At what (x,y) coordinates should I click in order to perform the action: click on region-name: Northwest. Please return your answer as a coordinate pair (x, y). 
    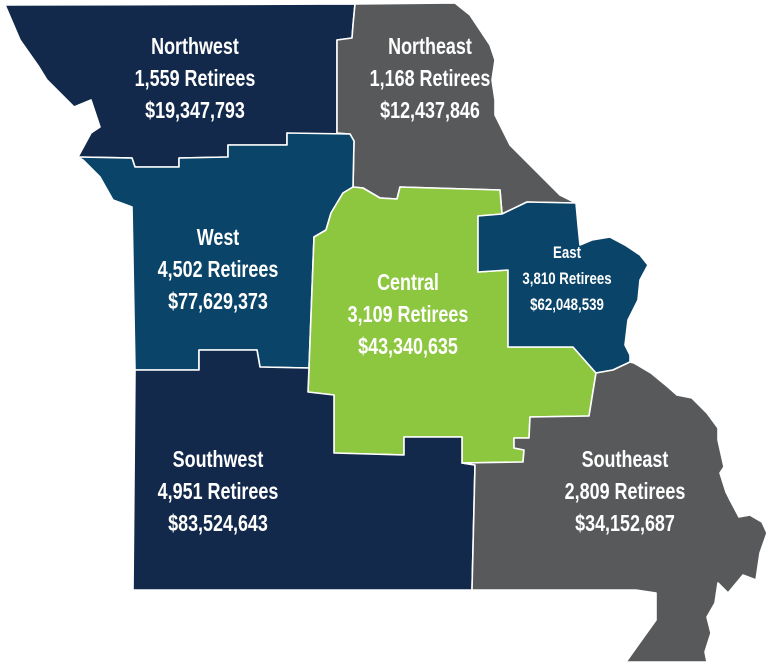
    Looking at the image, I should click on (195, 46).